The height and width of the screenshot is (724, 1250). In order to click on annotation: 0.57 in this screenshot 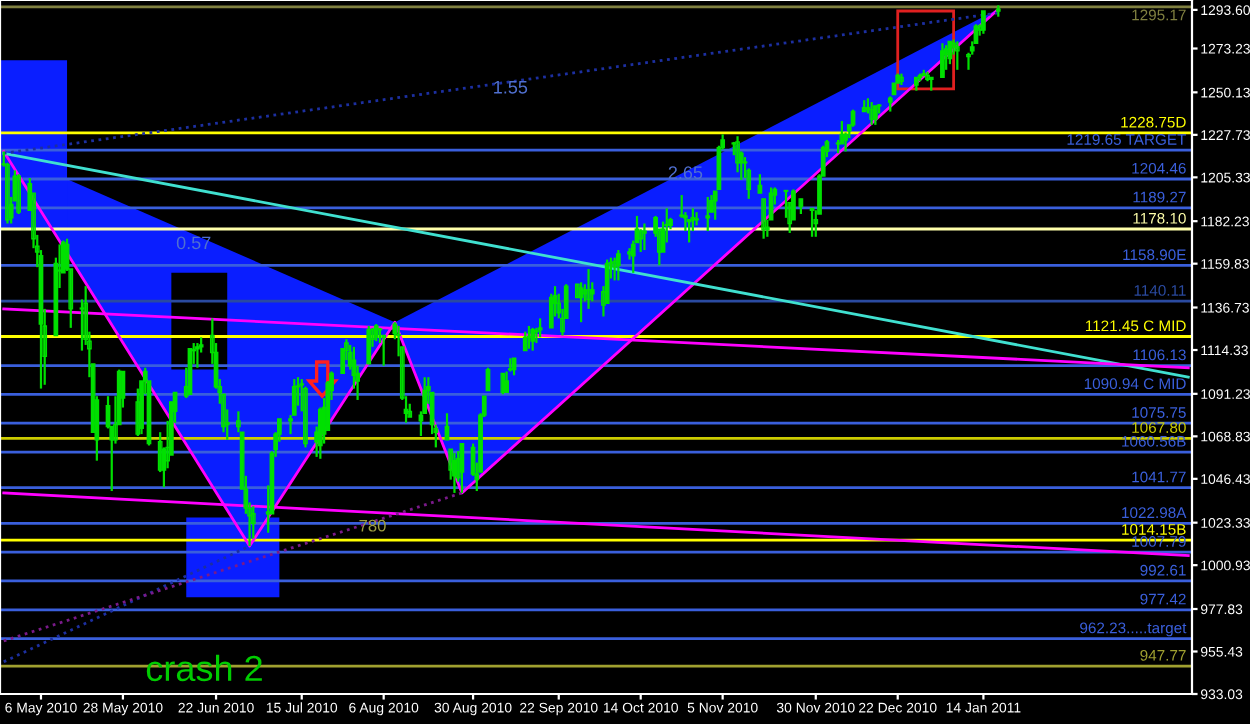, I will do `click(193, 243)`.